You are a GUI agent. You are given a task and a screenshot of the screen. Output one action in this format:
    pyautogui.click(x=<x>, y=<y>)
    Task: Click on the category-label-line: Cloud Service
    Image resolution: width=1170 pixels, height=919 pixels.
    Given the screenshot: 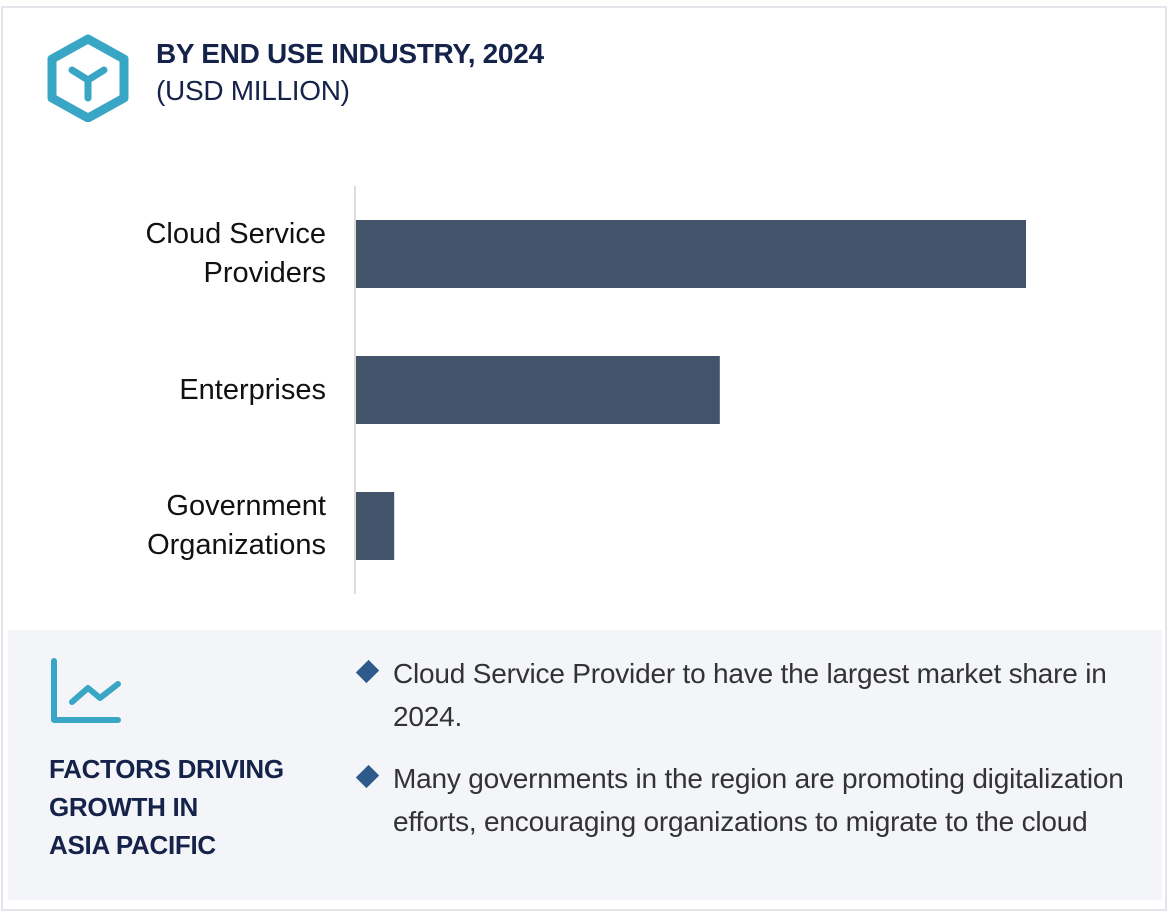 What is the action you would take?
    pyautogui.click(x=235, y=234)
    